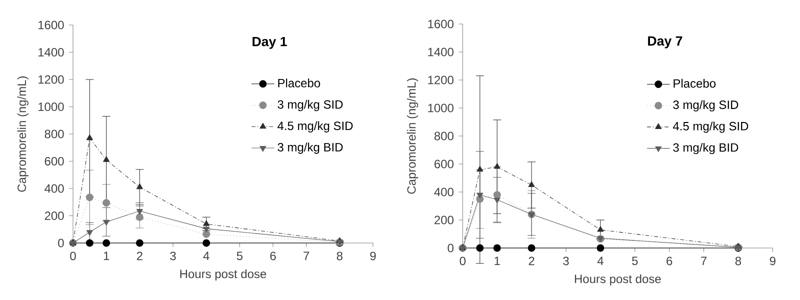  I want to click on text: Day 7, so click(665, 42).